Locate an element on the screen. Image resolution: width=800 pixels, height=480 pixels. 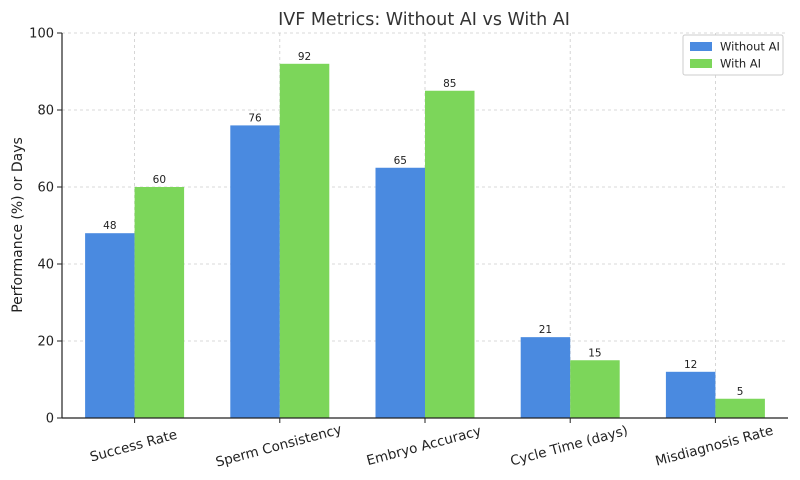
chart-title: IVF Metrics: Without AI vs With AI is located at coordinates (424, 20).